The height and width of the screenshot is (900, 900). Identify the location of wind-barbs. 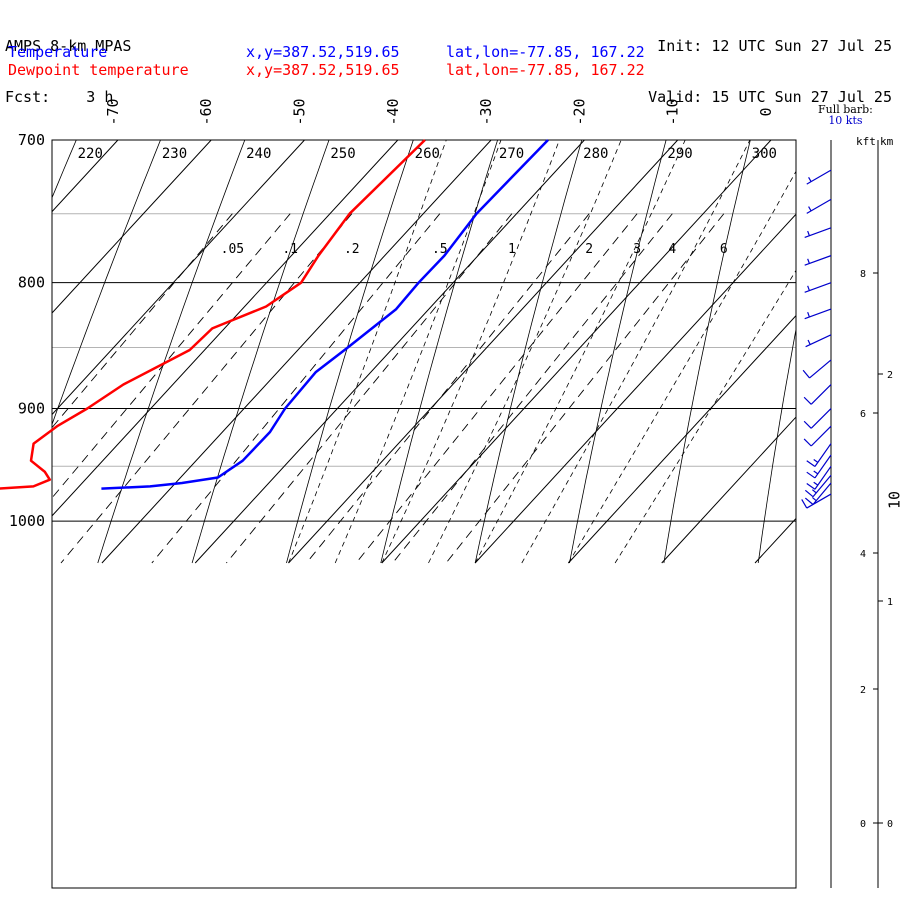
(816, 514).